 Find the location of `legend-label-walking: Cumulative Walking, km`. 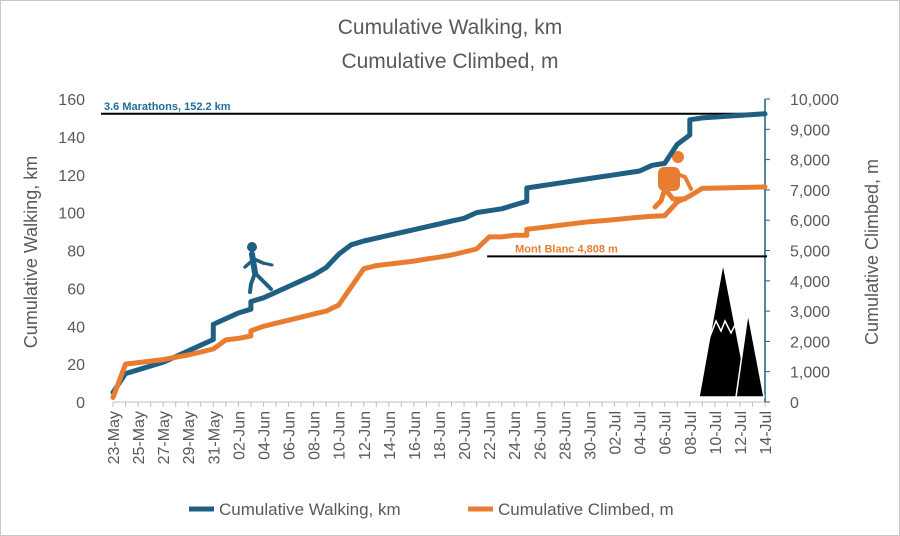

legend-label-walking: Cumulative Walking, km is located at coordinates (310, 509).